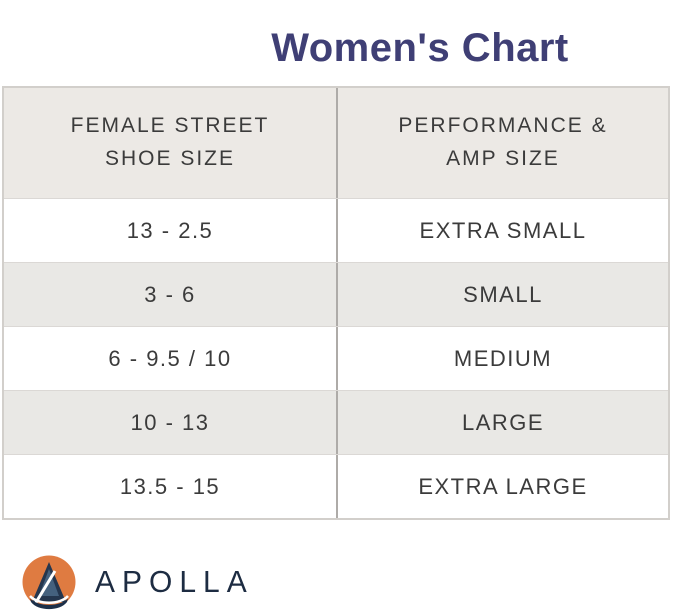 This screenshot has width=679, height=613. I want to click on cell-shoe-size: 3 - 6, so click(170, 294).